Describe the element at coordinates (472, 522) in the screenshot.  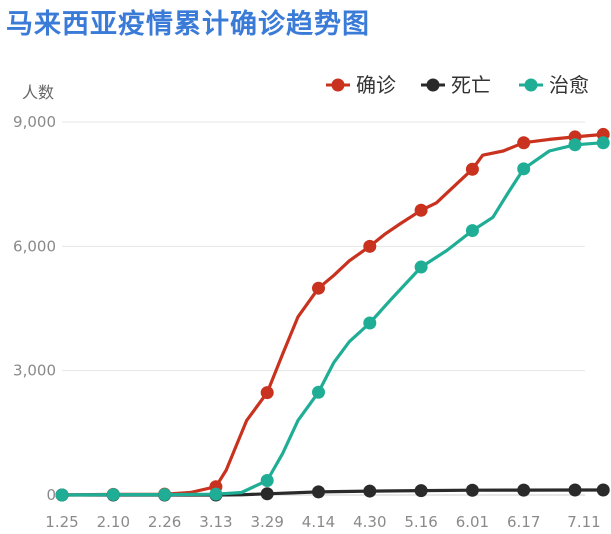
I see `x-tick-label: 6.01` at that location.